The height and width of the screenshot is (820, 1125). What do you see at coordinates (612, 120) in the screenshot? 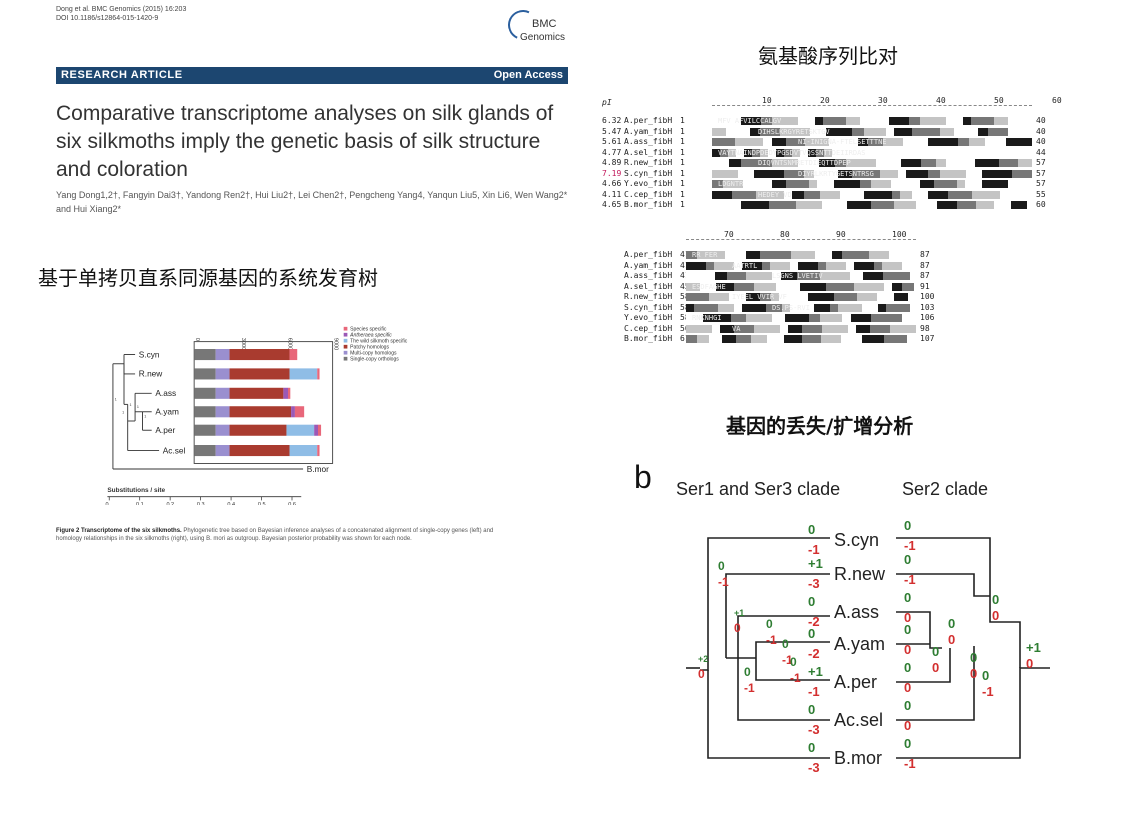
I see `pi-value: 6.32` at bounding box center [612, 120].